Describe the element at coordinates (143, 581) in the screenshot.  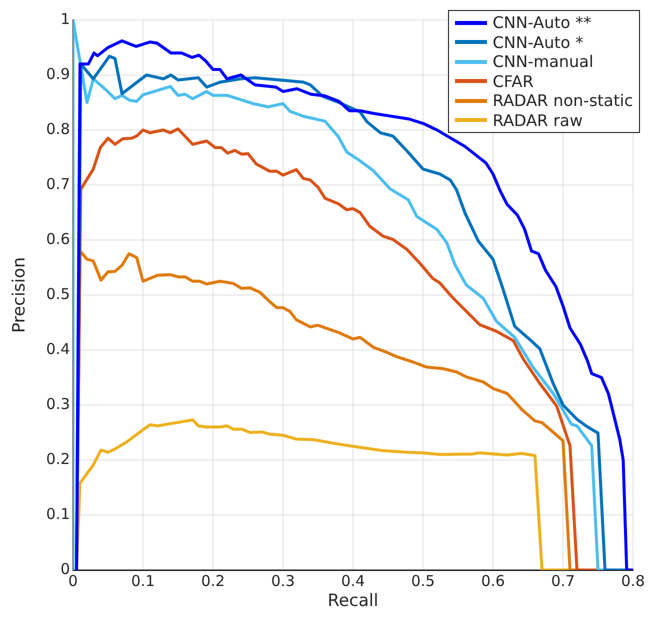
I see `x-tick-label: 0.1` at that location.